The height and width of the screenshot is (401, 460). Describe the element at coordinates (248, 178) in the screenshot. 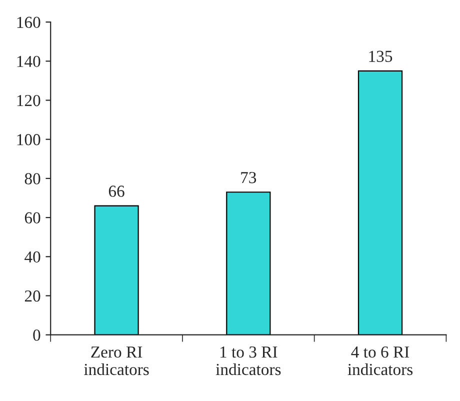

I see `data-label: 73` at that location.